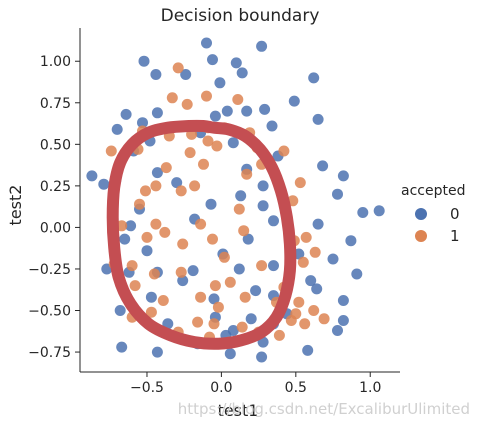 This screenshot has height=427, width=477. What do you see at coordinates (238, 410) in the screenshot?
I see `x-axis-label: test1` at bounding box center [238, 410].